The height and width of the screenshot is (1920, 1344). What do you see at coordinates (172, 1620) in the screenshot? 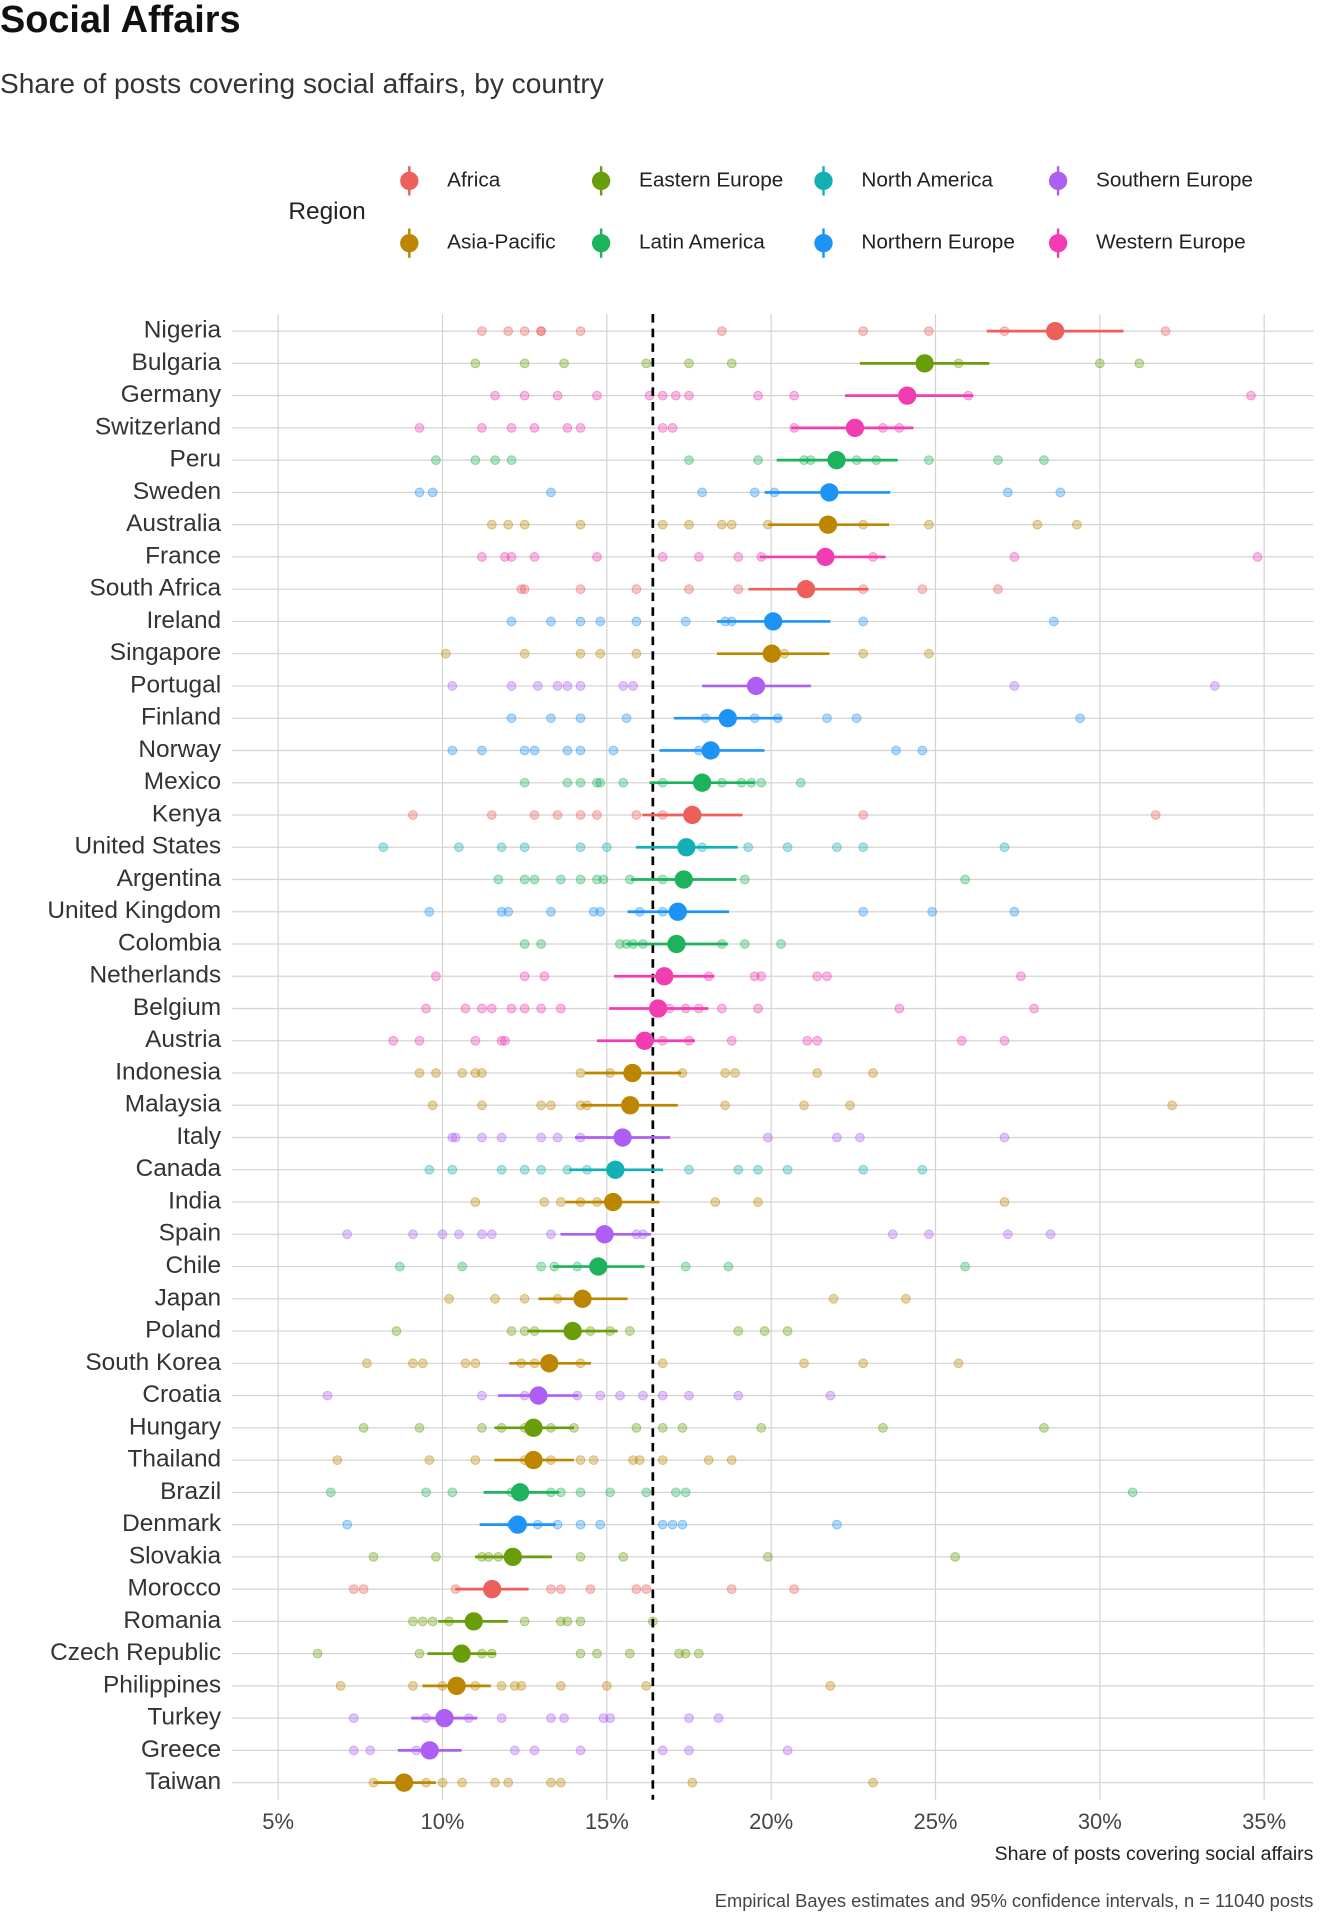
I see `y-tick-label: Romania` at bounding box center [172, 1620].